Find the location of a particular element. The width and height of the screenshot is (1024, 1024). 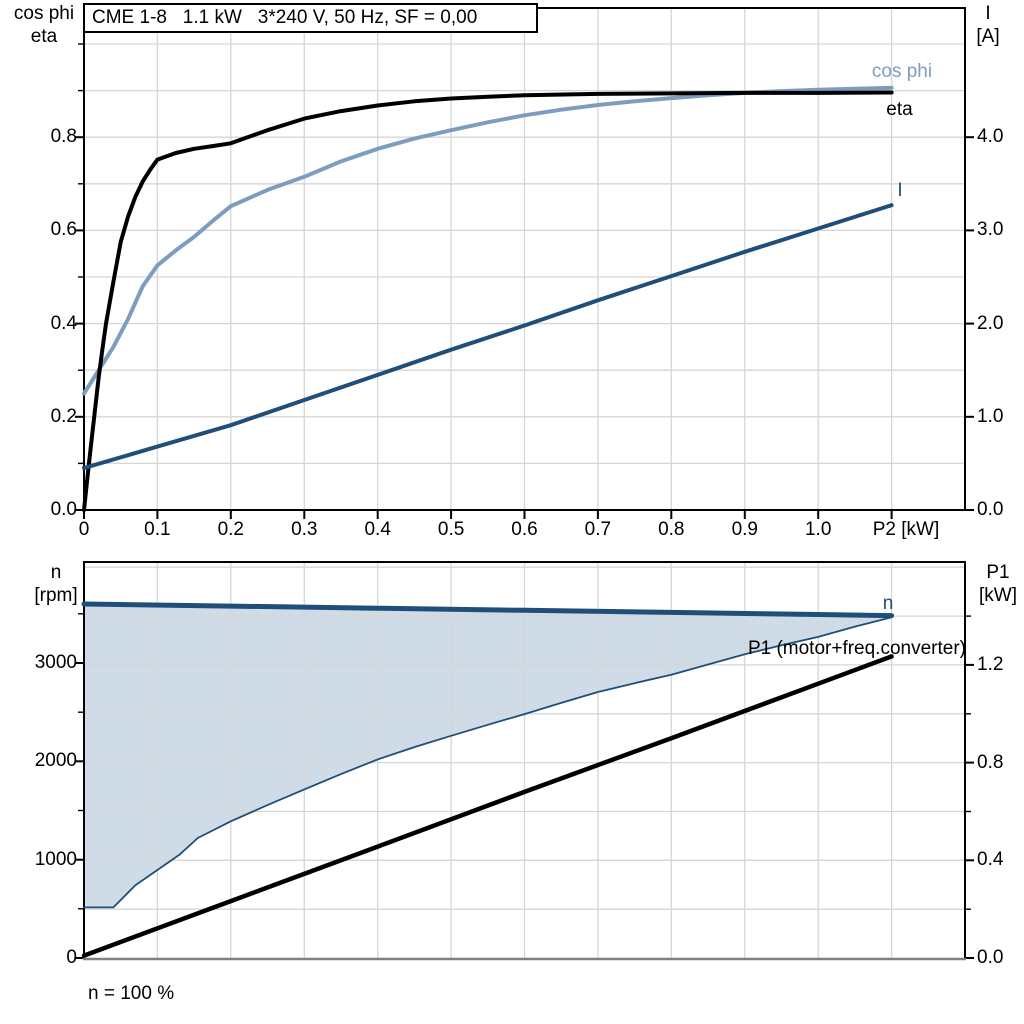

right-axis-title-current: I is located at coordinates (988, 13).